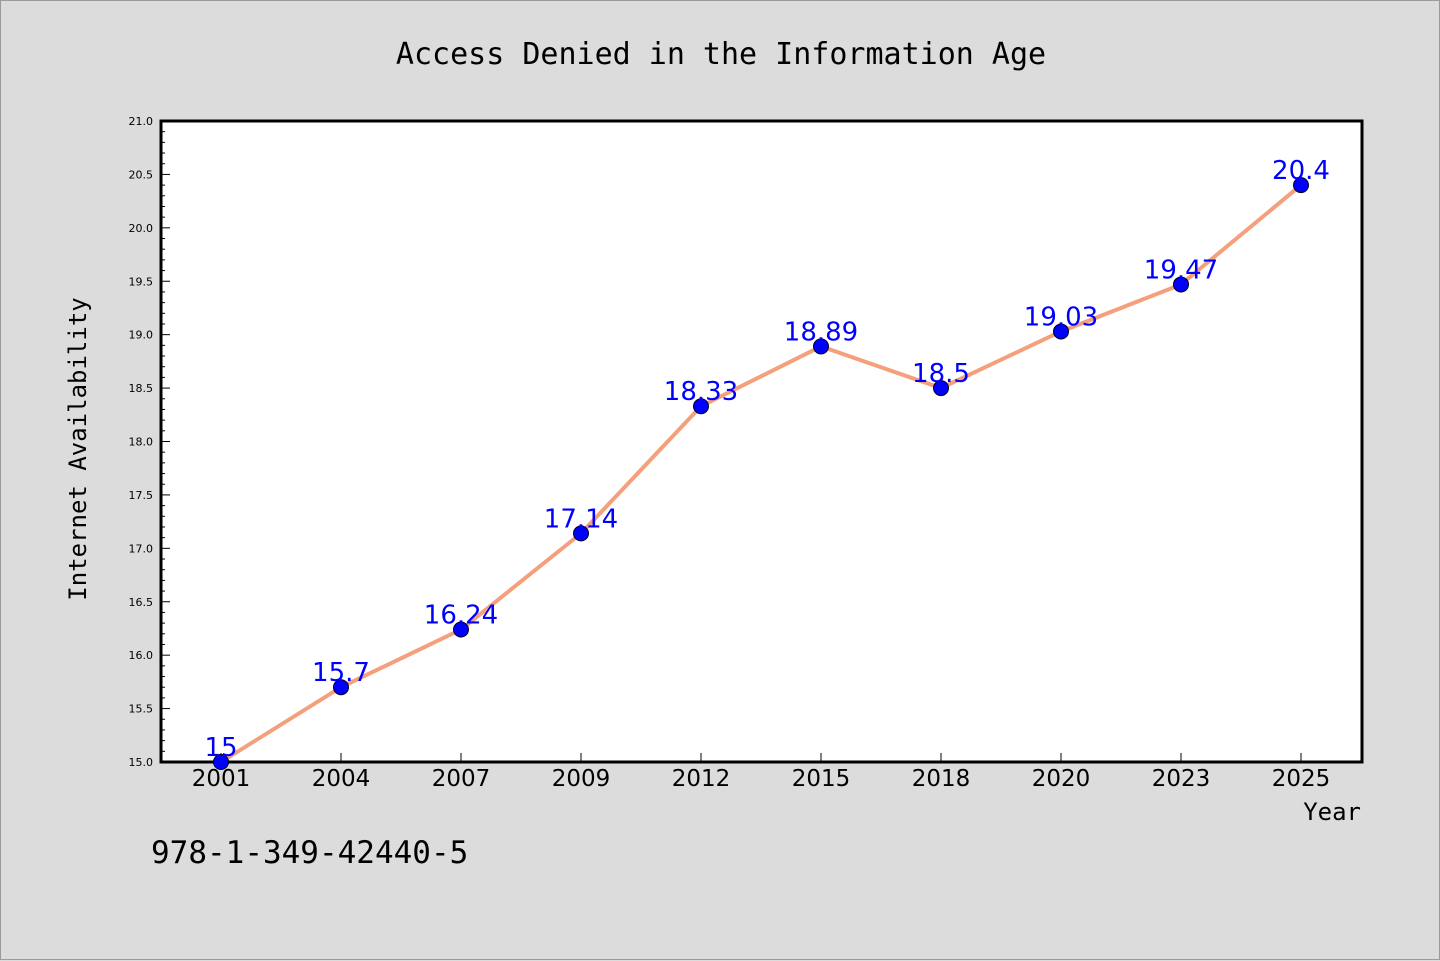 Image resolution: width=1440 pixels, height=961 pixels. I want to click on data-label: 19.03, so click(1061, 317).